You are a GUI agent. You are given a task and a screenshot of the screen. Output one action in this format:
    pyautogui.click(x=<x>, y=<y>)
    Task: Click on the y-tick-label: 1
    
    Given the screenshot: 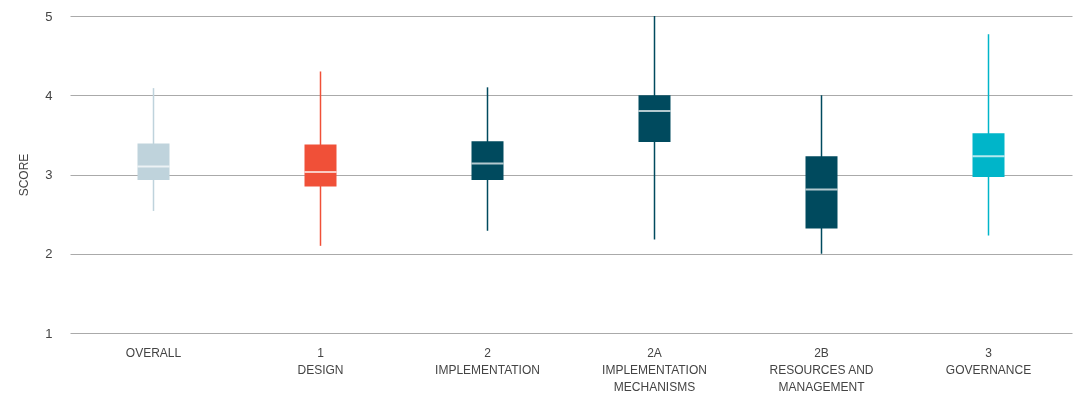 What is the action you would take?
    pyautogui.click(x=49, y=333)
    